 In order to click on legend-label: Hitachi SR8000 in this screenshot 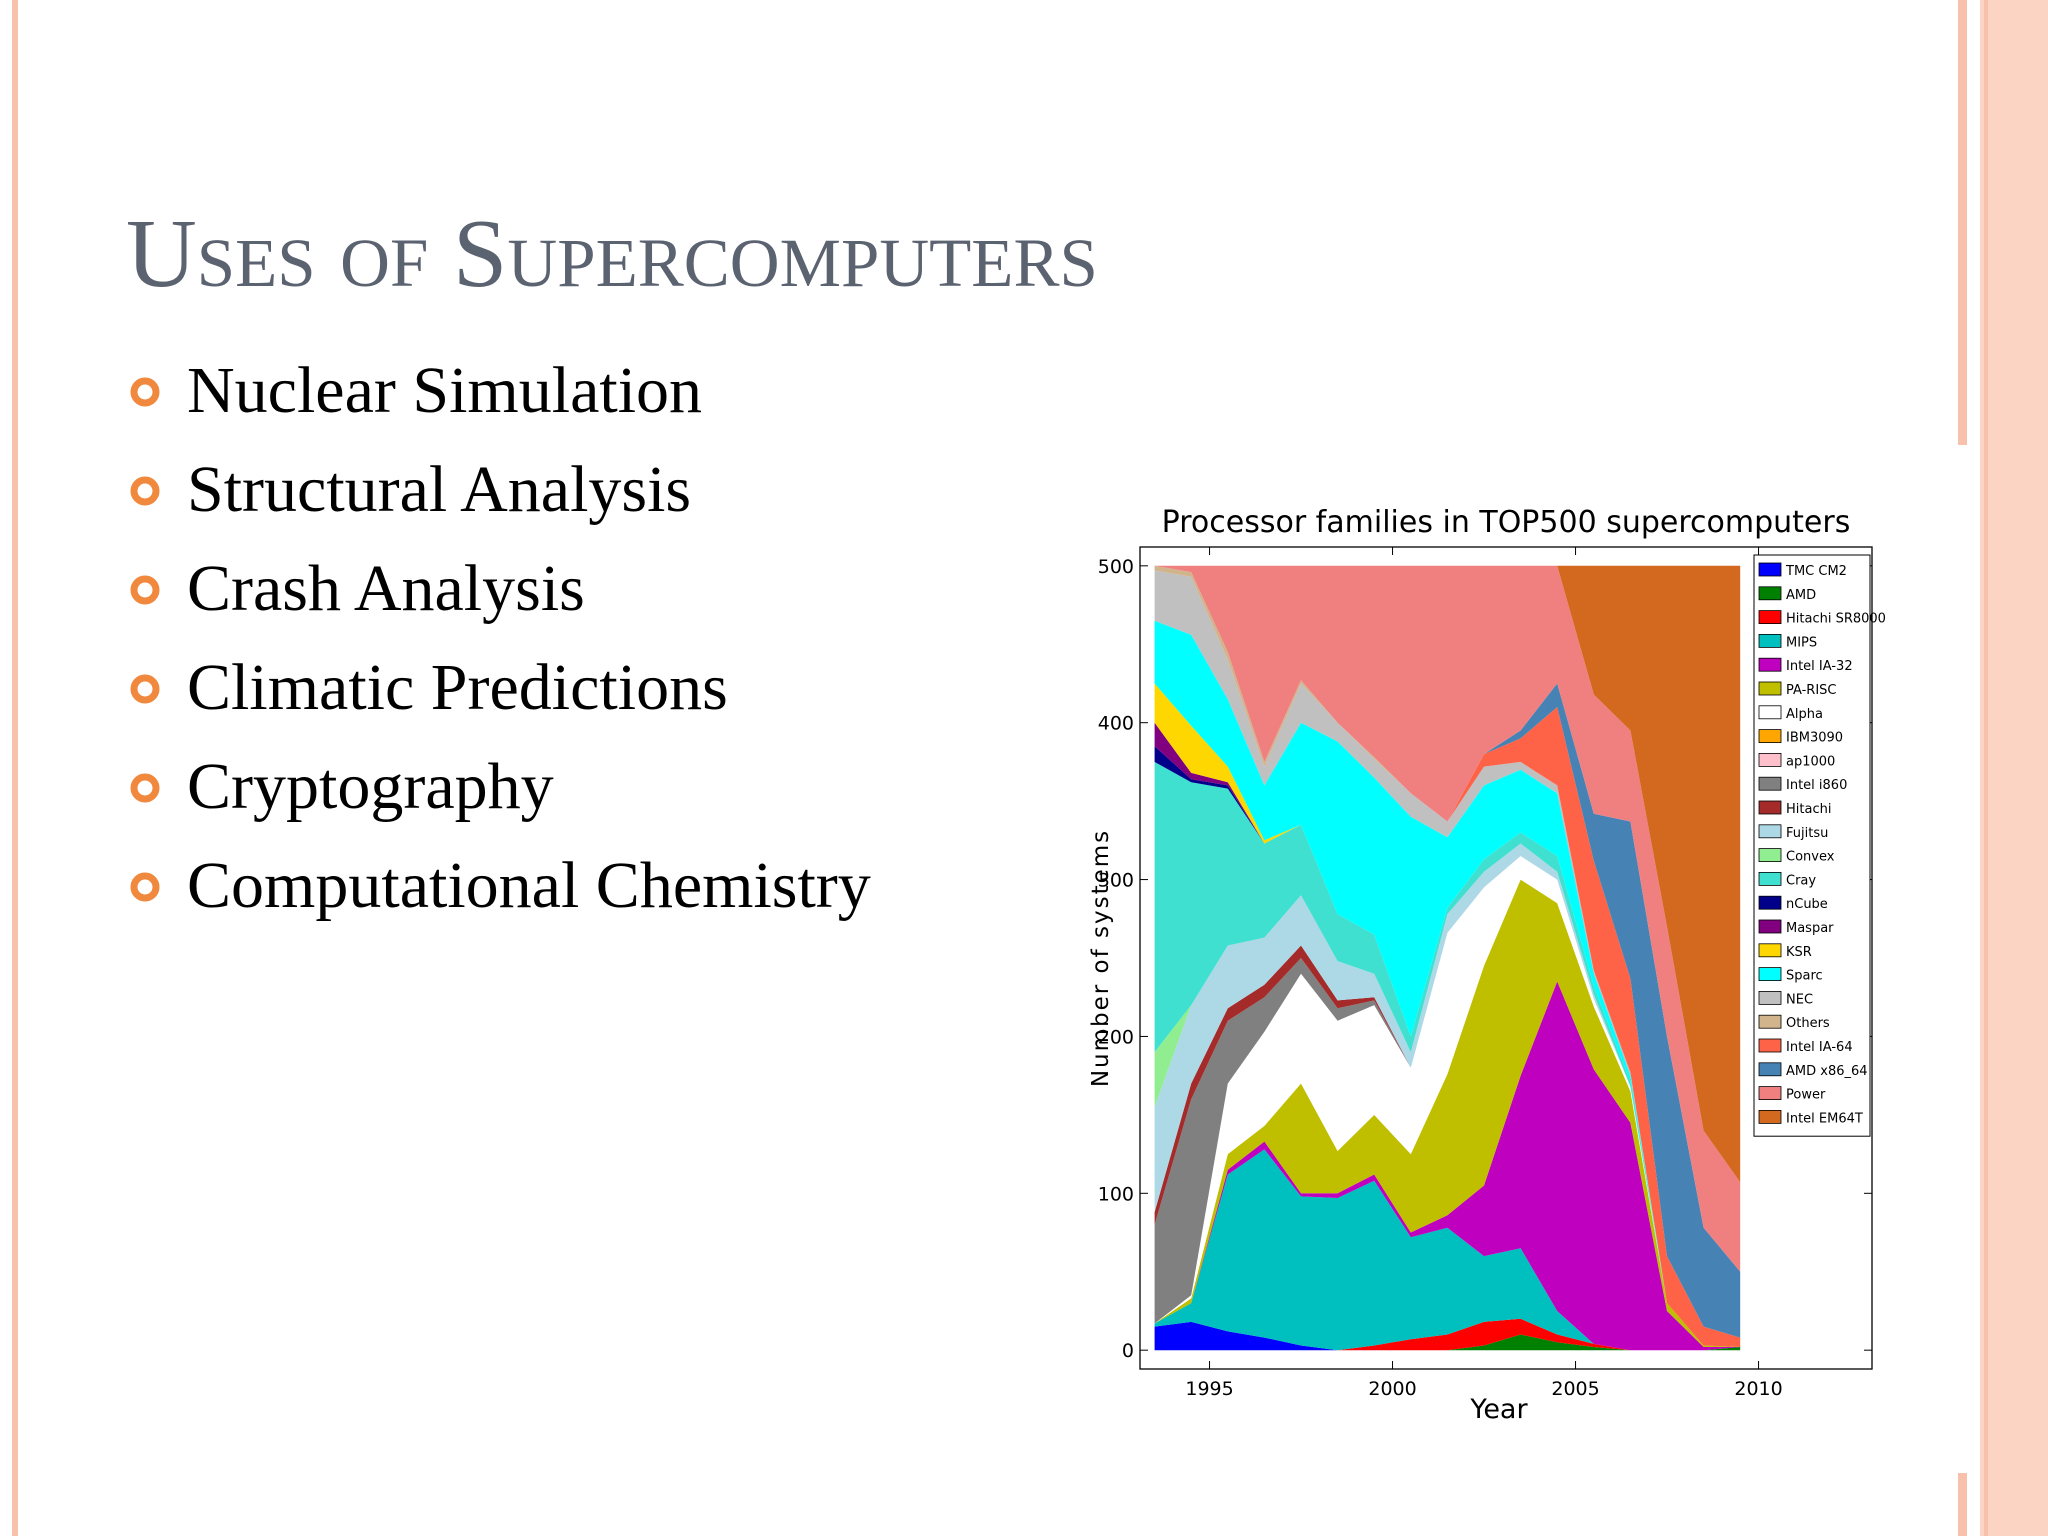, I will do `click(1836, 619)`.